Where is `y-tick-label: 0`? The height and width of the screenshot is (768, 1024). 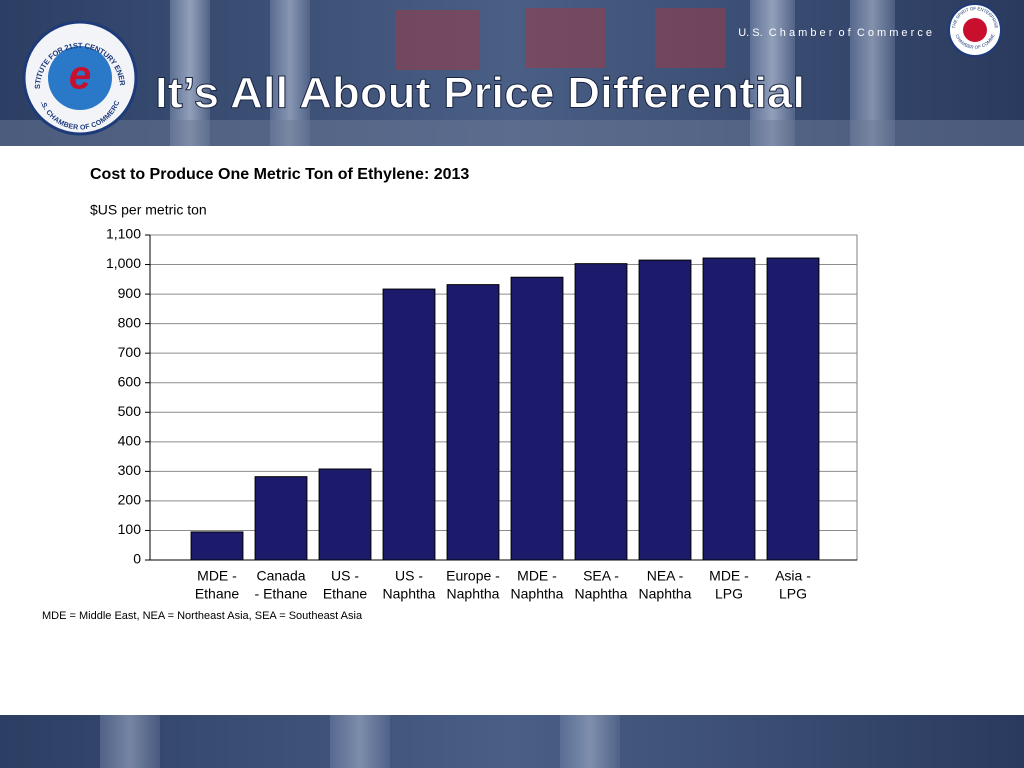 y-tick-label: 0 is located at coordinates (137, 559).